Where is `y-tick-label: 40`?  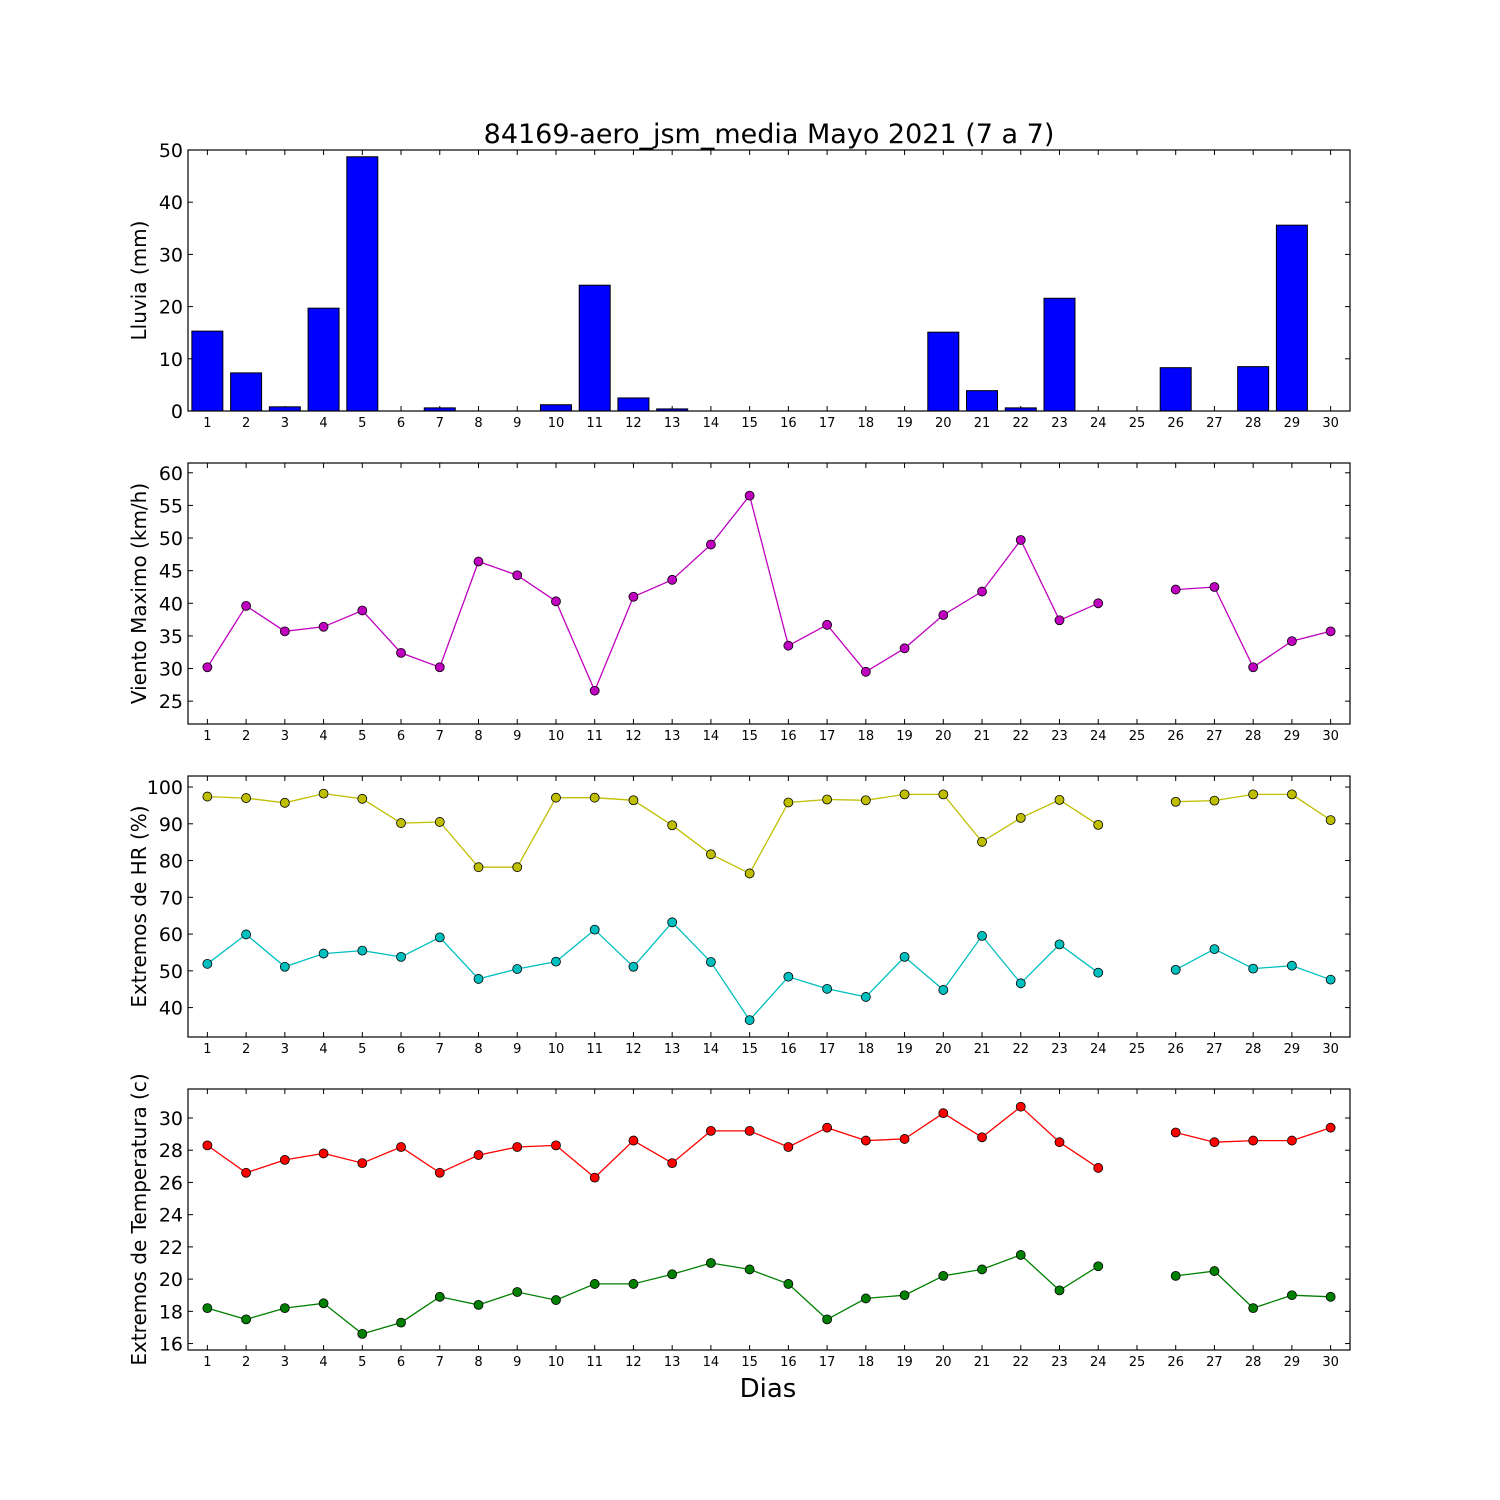
y-tick-label: 40 is located at coordinates (171, 604).